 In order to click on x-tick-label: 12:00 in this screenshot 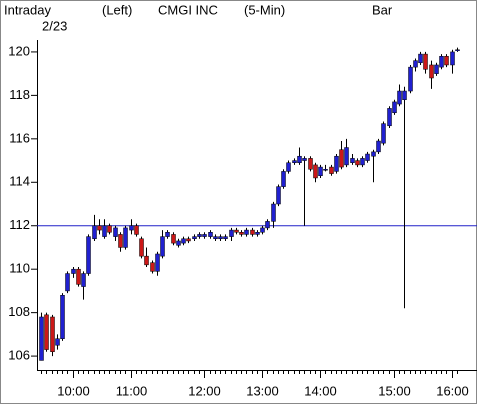, I will do `click(204, 390)`.